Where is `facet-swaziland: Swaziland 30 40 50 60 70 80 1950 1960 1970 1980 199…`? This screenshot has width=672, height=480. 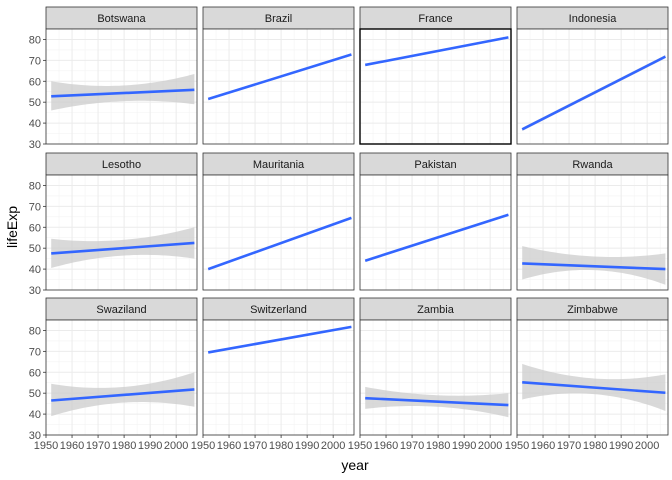
facet-swaziland: Swaziland 30 40 50 60 70 80 1950 1960 1970 1980 199… is located at coordinates (113, 374).